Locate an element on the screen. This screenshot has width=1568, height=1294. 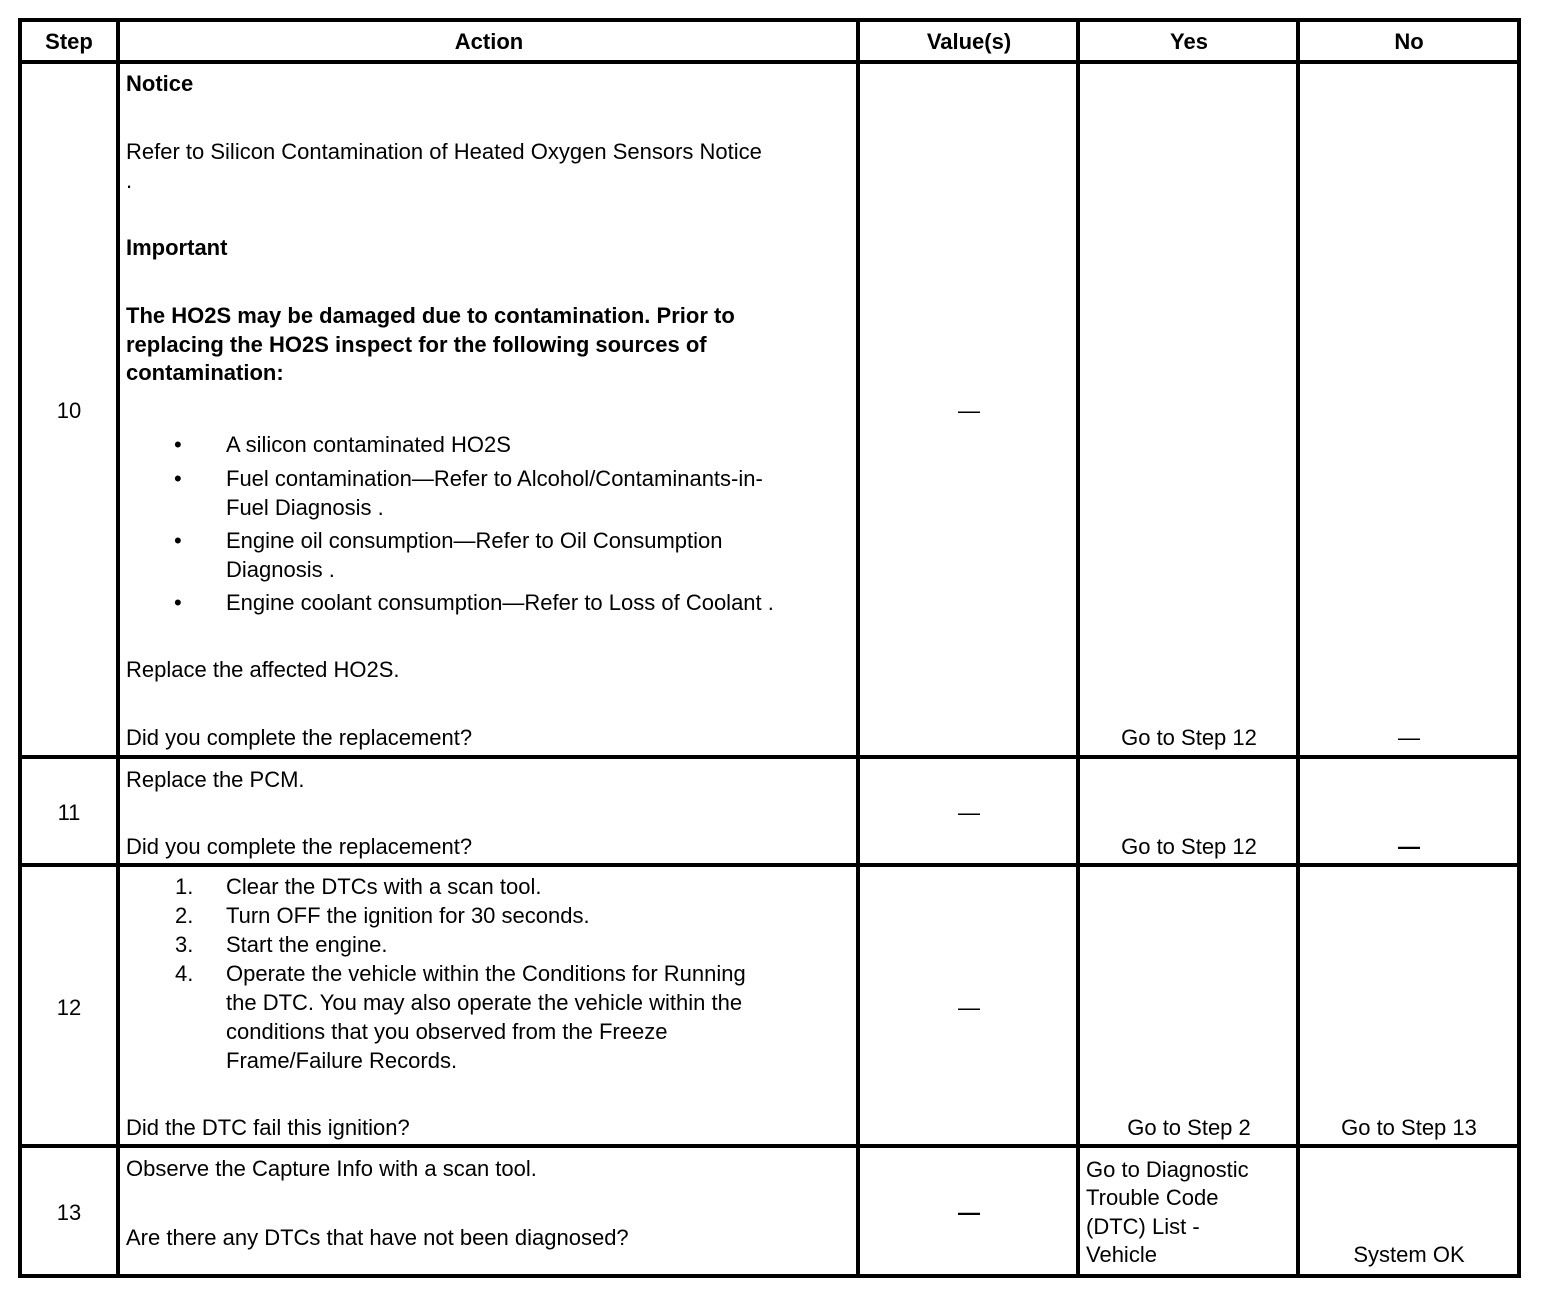
question: Did the DTC fail this ignition? is located at coordinates (268, 1127).